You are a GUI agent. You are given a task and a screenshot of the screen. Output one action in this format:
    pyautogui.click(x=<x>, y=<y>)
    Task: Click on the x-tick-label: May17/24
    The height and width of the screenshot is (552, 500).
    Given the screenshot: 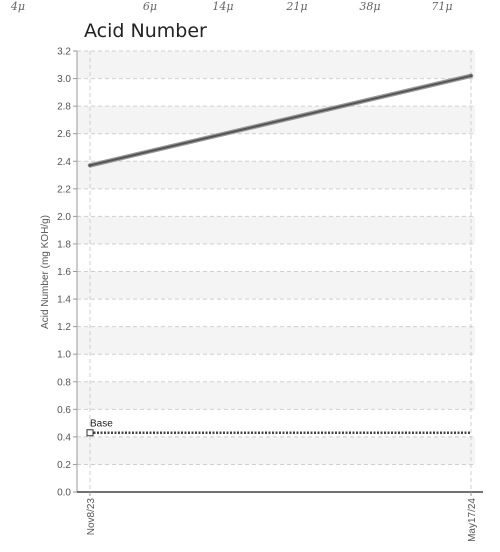 What is the action you would take?
    pyautogui.click(x=472, y=520)
    